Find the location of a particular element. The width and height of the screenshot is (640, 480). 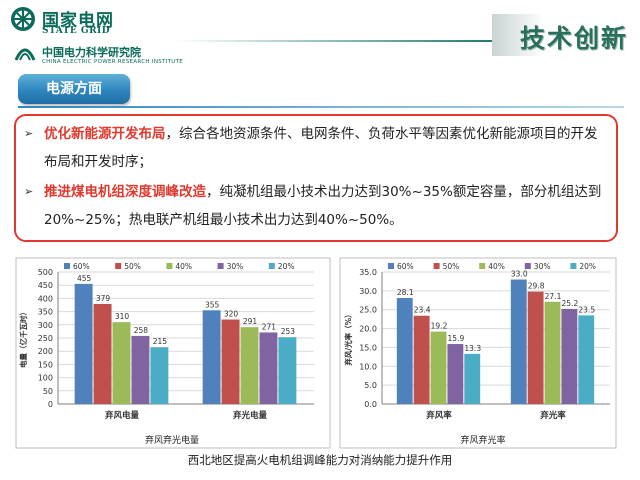

data-label: 23.4 is located at coordinates (422, 310).